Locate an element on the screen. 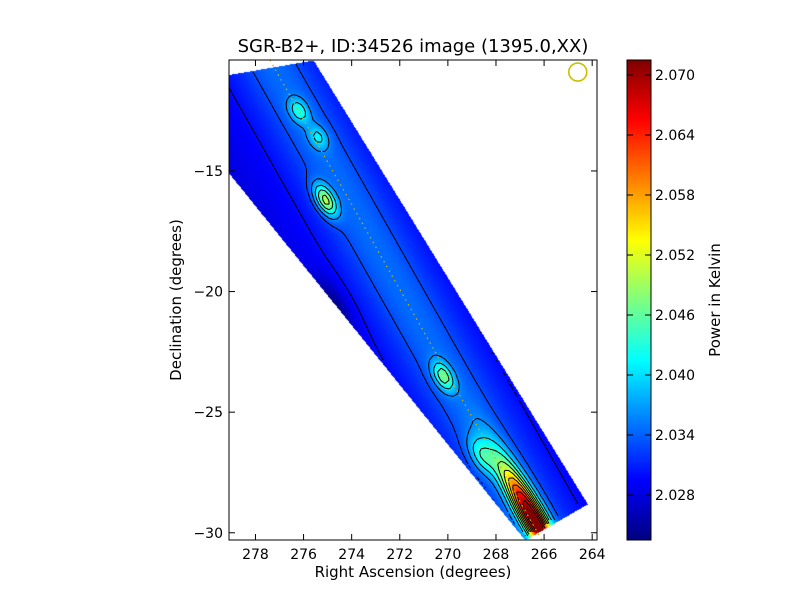 Image resolution: width=800 pixels, height=600 pixels. y-tick-label: −30 is located at coordinates (208, 534).